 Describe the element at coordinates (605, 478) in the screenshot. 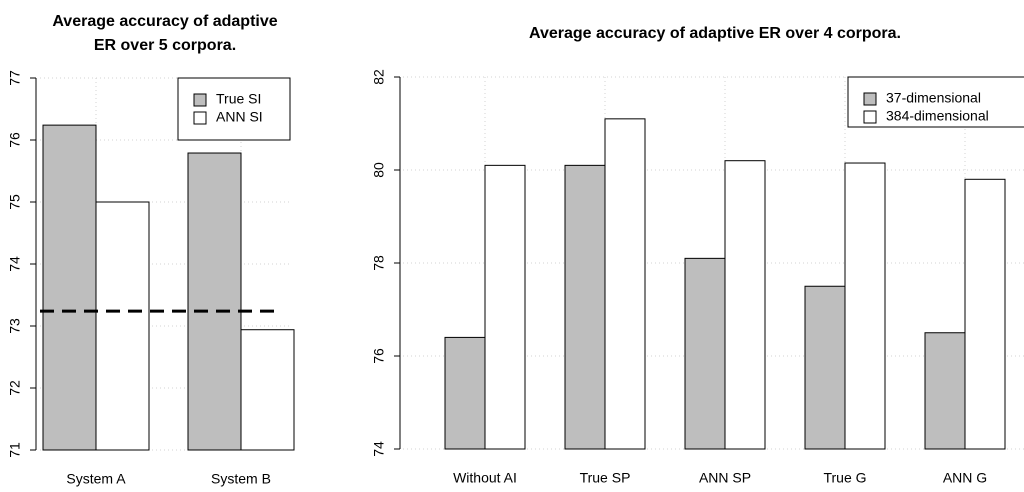

I see `x-tick-label: True SP` at that location.